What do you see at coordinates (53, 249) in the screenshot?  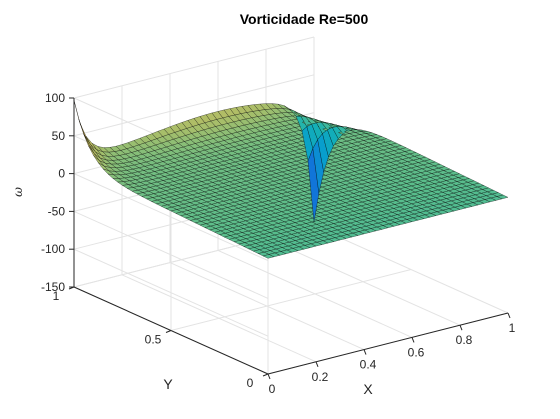 I see `z-tick-label: -100` at bounding box center [53, 249].